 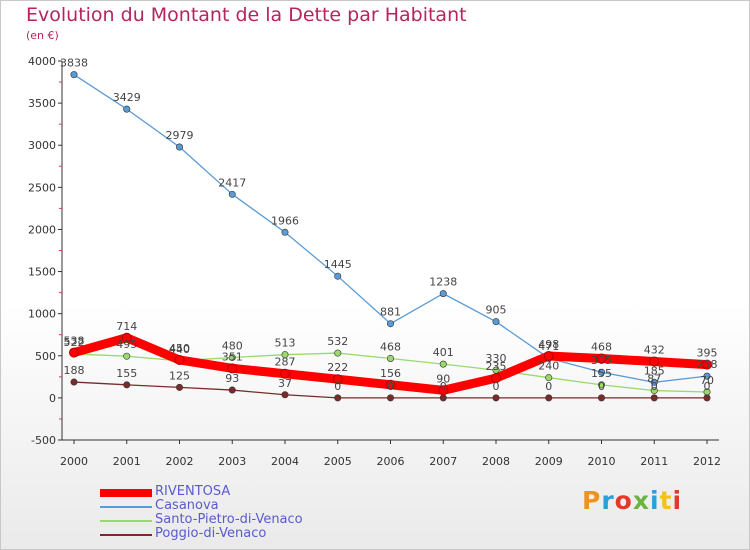 What do you see at coordinates (232, 461) in the screenshot?
I see `x-tick-label: 2003` at bounding box center [232, 461].